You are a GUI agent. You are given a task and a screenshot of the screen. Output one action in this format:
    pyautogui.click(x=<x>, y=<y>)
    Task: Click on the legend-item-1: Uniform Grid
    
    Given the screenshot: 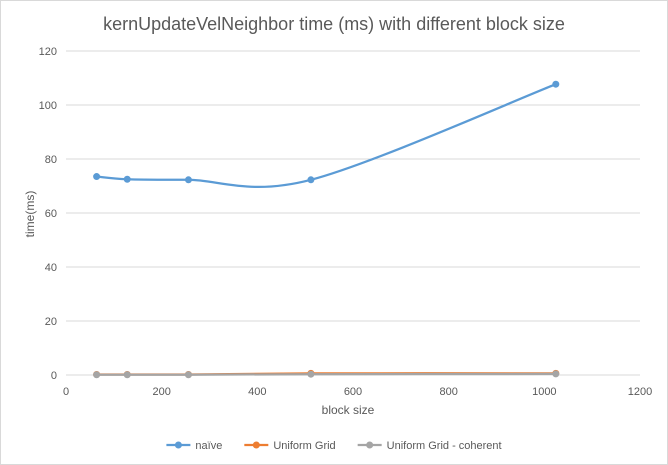 What is the action you would take?
    pyautogui.click(x=290, y=446)
    